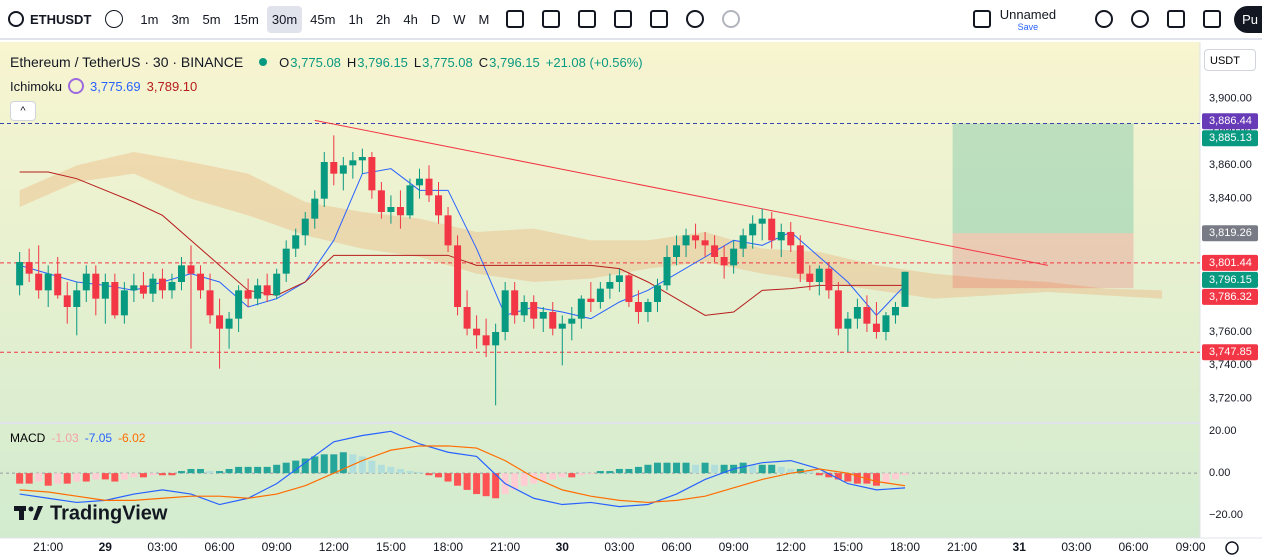 This screenshot has width=1262, height=560. Describe the element at coordinates (334, 547) in the screenshot. I see `x-tick-label: 12:00` at that location.